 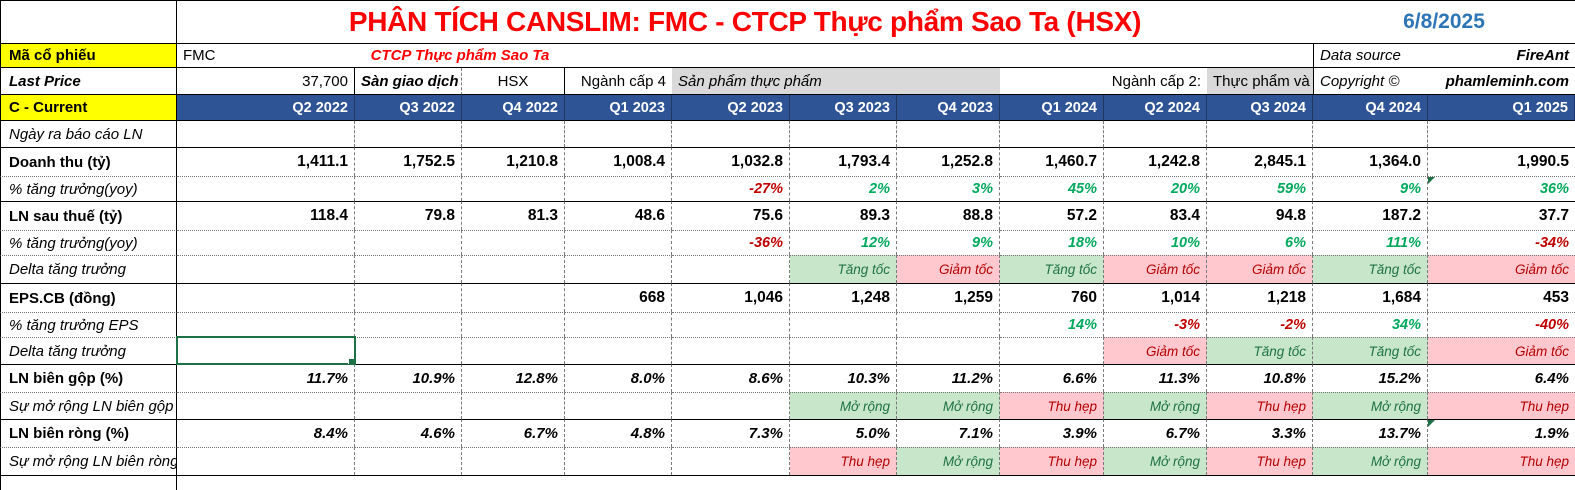 What do you see at coordinates (408, 81) in the screenshot?
I see `exchange-label-cell: Sàn giao dịch` at bounding box center [408, 81].